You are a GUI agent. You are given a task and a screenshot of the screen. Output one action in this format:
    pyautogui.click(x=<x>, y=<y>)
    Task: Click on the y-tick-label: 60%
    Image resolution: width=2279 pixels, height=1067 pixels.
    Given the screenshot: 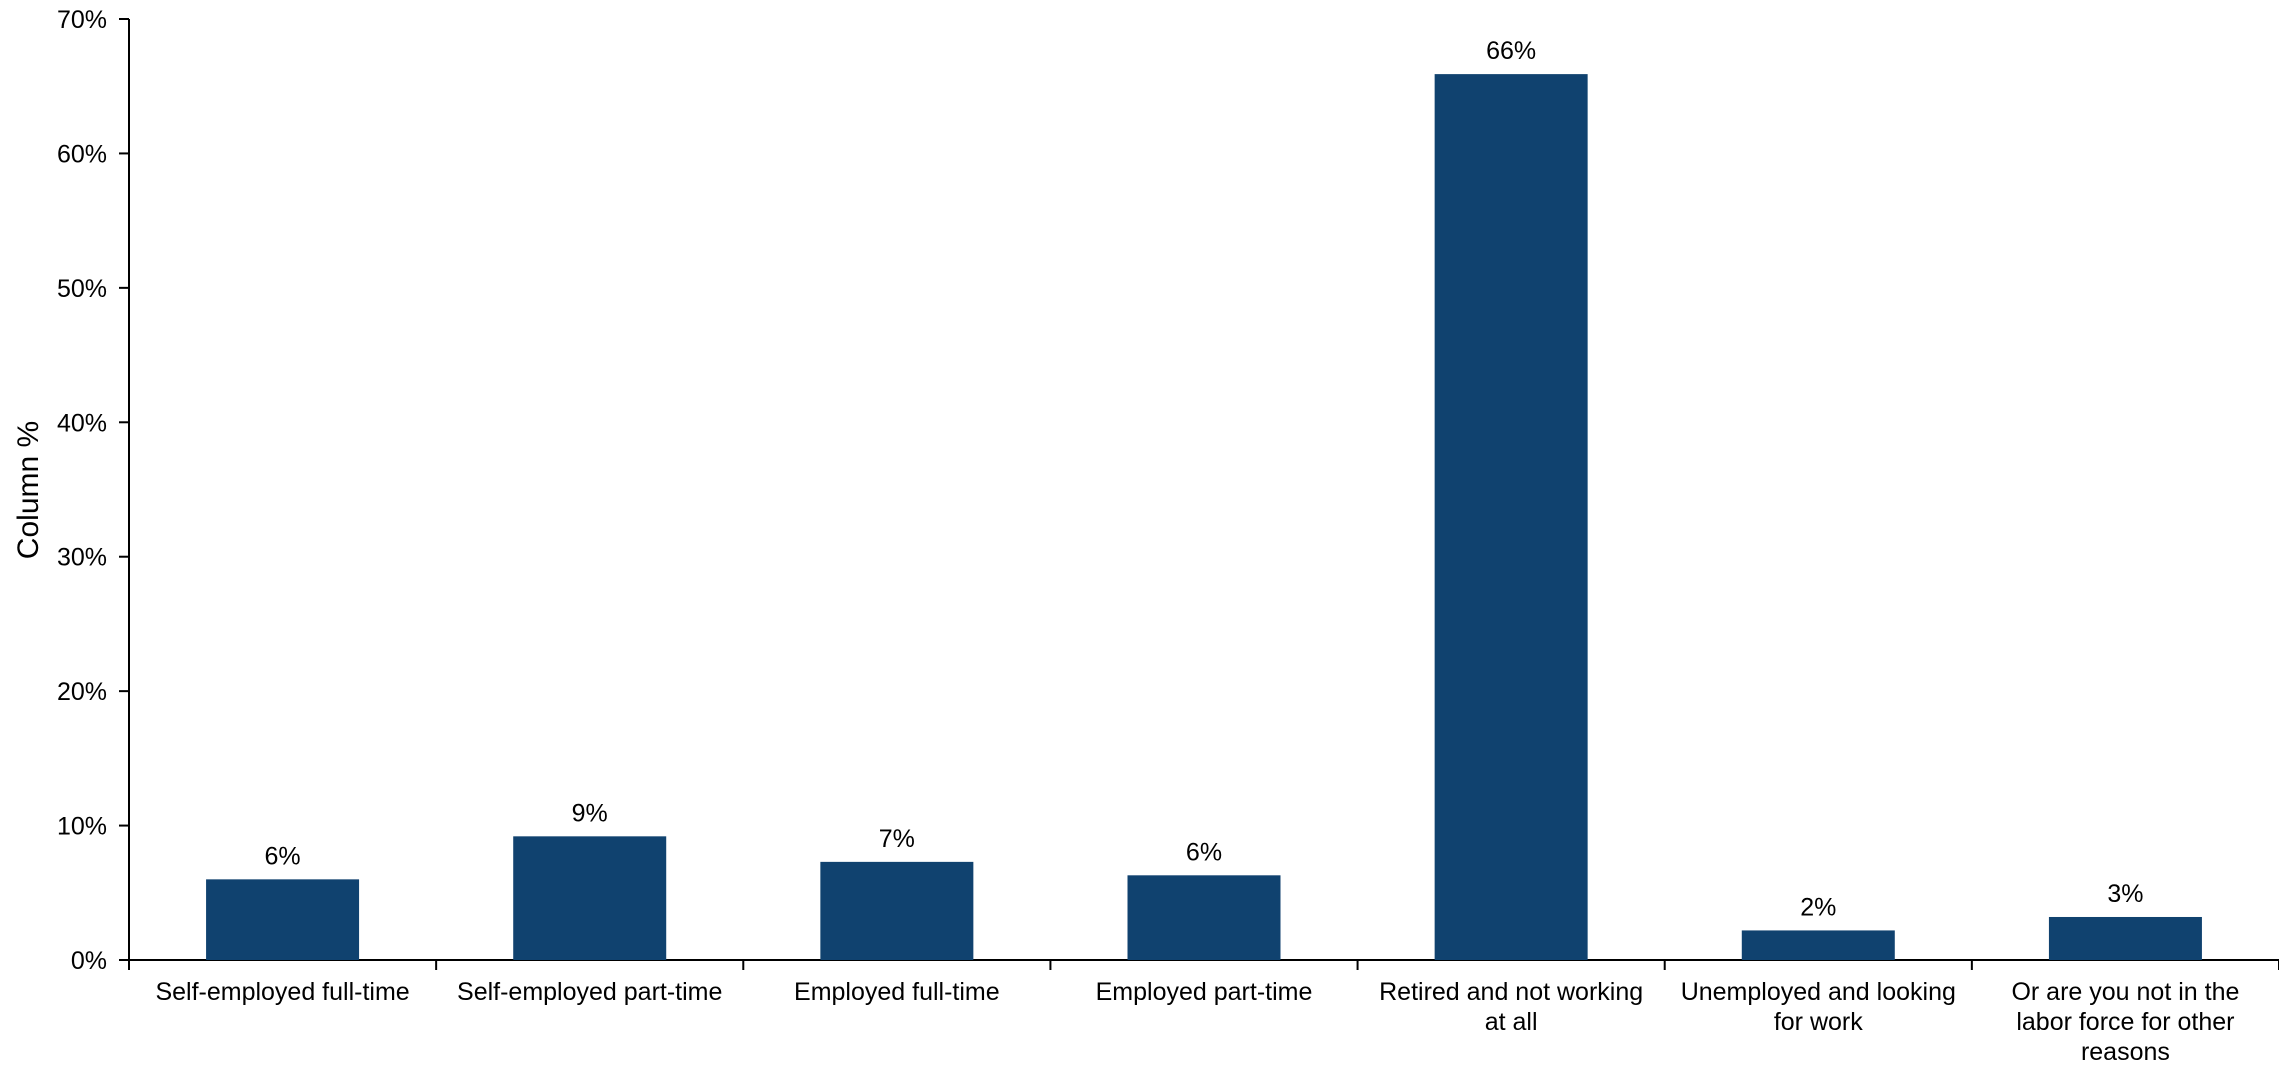 What is the action you would take?
    pyautogui.click(x=82, y=154)
    